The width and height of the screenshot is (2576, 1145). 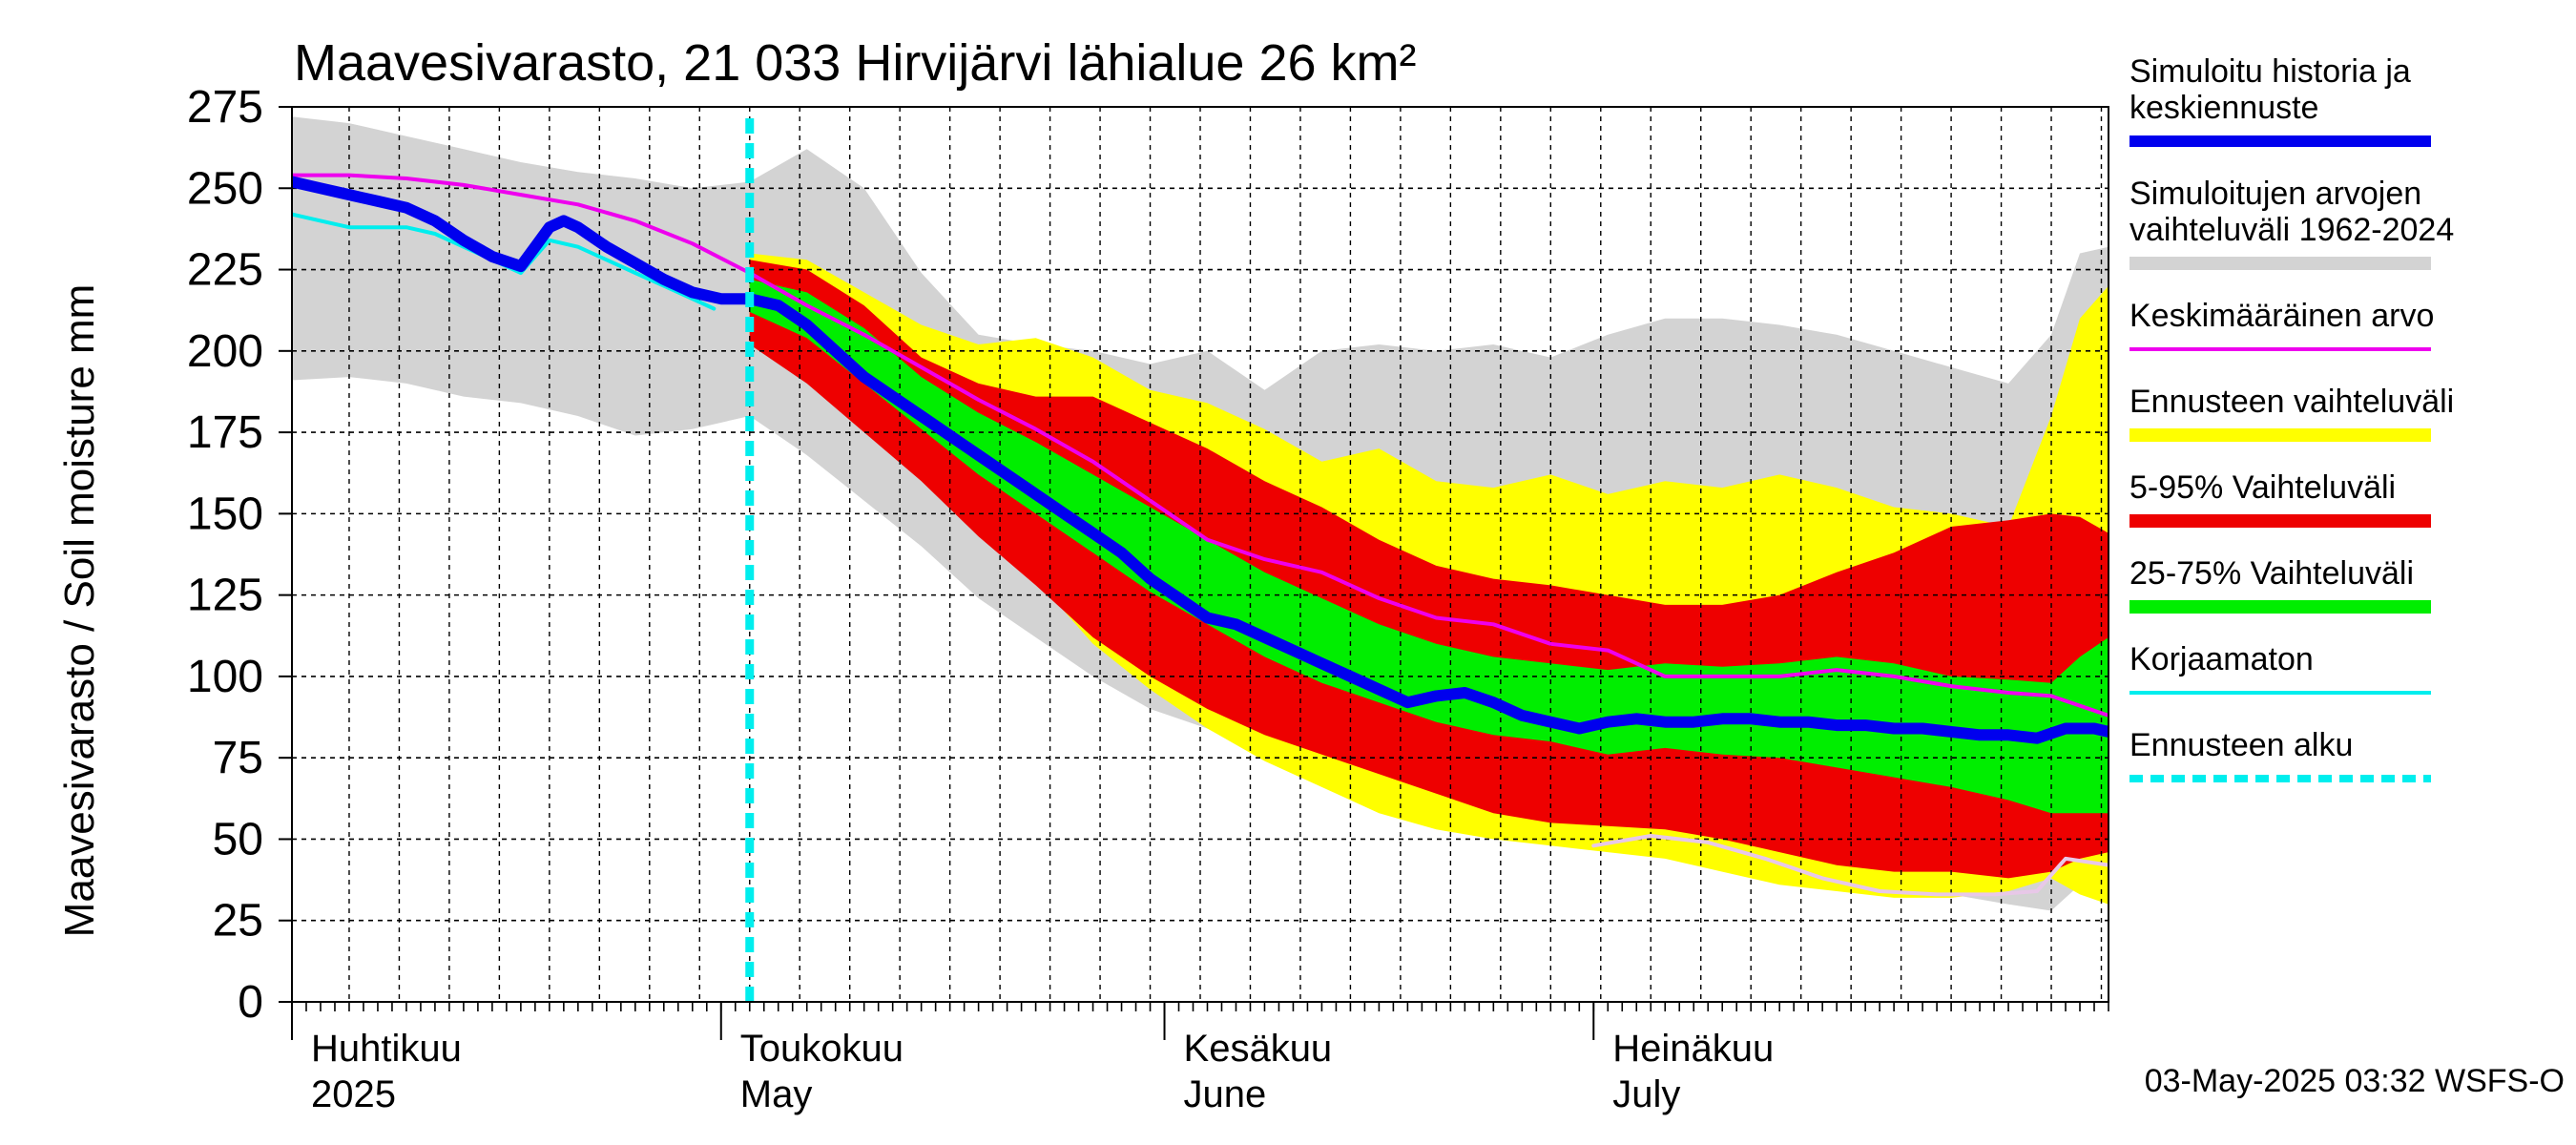 What do you see at coordinates (822, 1049) in the screenshot?
I see `month-label-fi: Toukokuu` at bounding box center [822, 1049].